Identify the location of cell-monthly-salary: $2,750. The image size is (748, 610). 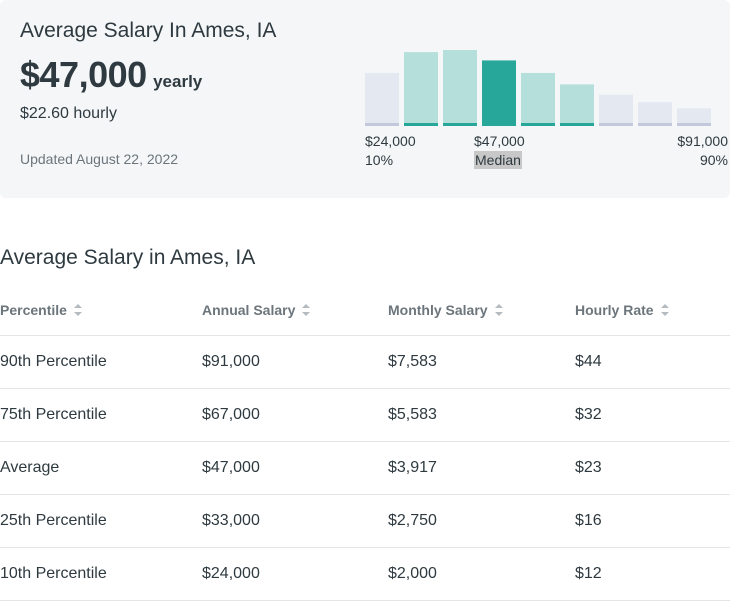
(412, 520).